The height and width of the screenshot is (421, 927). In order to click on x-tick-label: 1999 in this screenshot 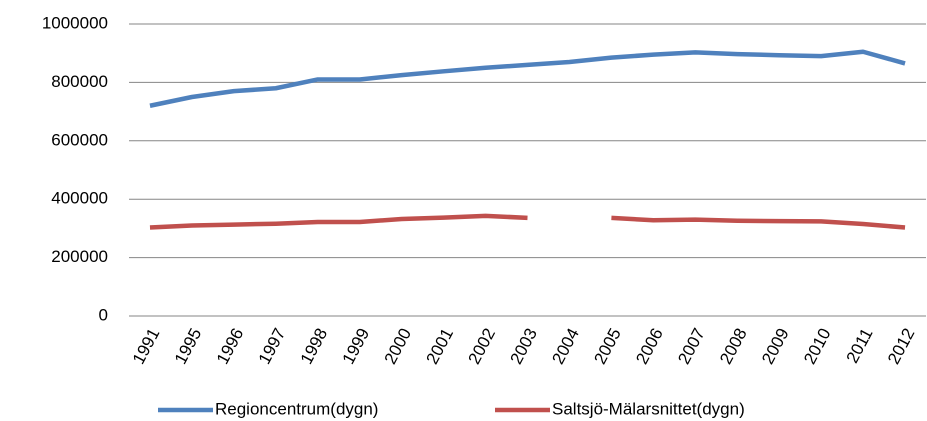, I will do `click(356, 346)`.